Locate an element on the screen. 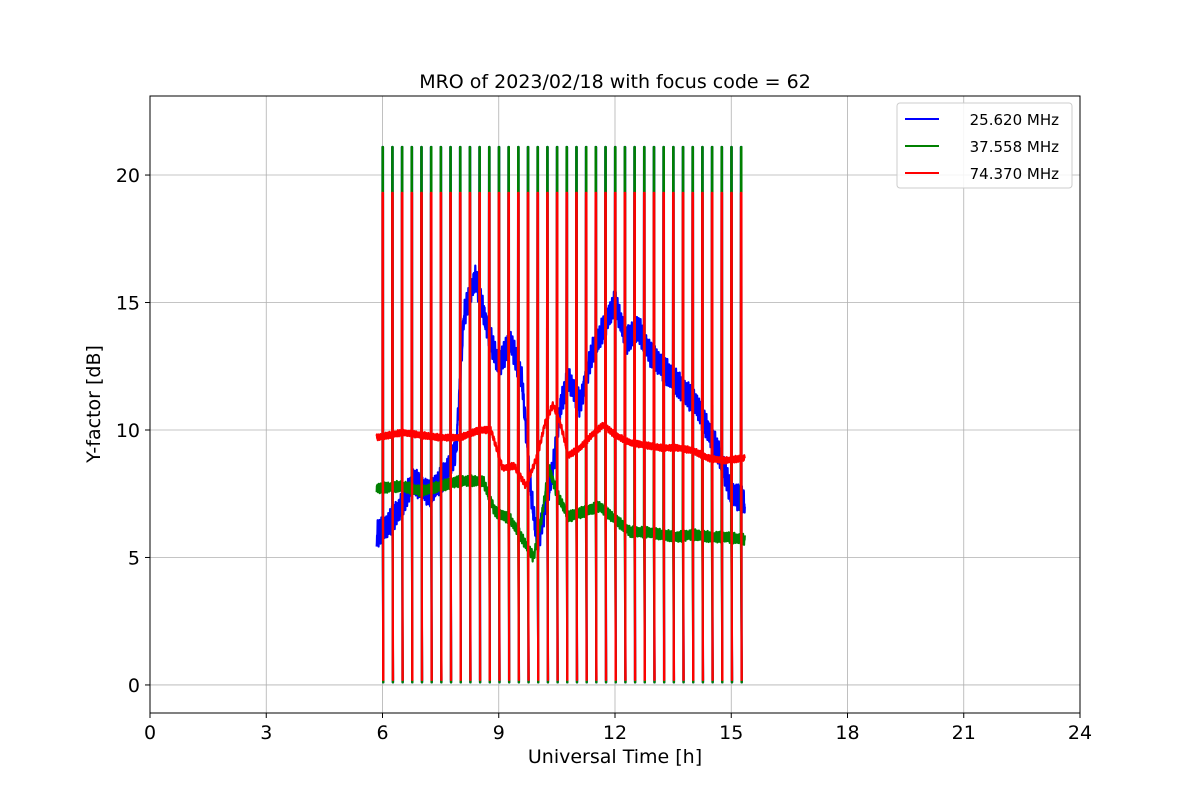  y-tick-label: 5 is located at coordinates (134, 558).